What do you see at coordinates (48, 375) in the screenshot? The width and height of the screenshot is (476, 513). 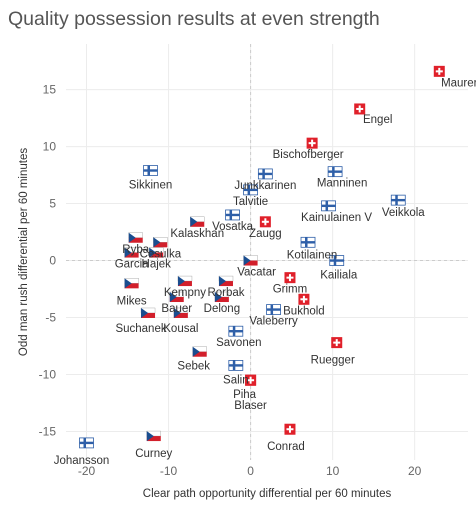 I see `y-tick-label: -10` at bounding box center [48, 375].